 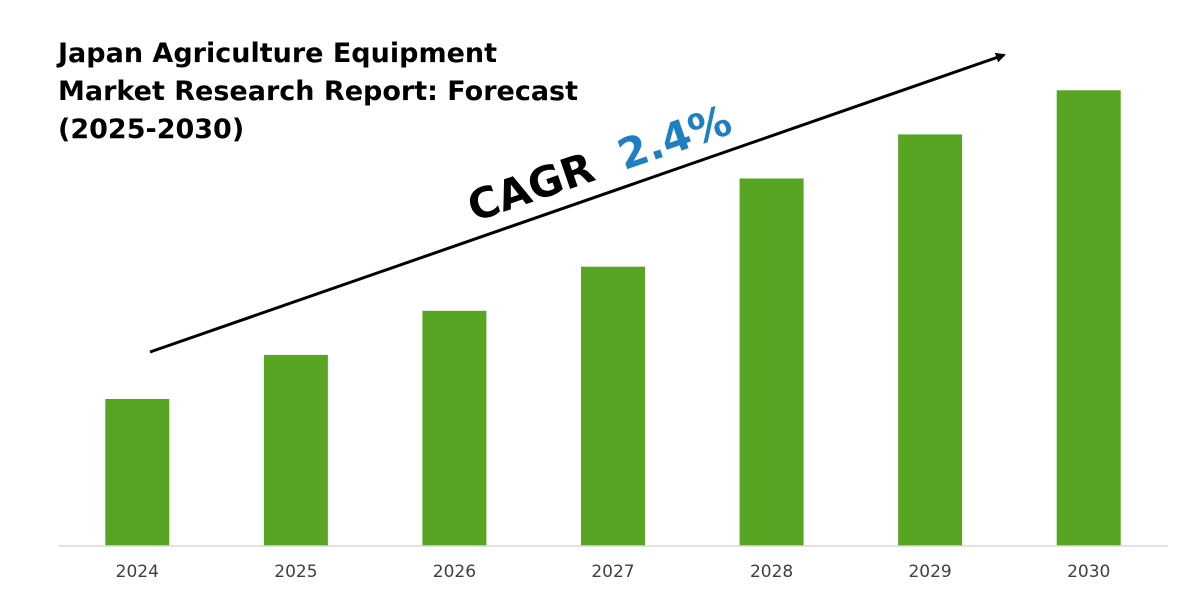 I want to click on cagr-value: 2.4%, so click(x=674, y=138).